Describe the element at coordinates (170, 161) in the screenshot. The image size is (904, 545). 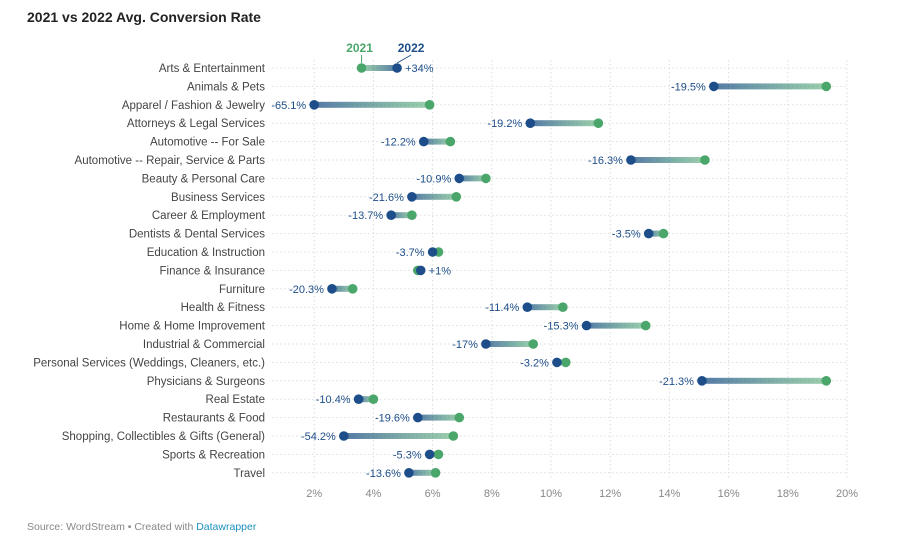
I see `category-label: Automotive -- Repair, Service & Parts` at that location.